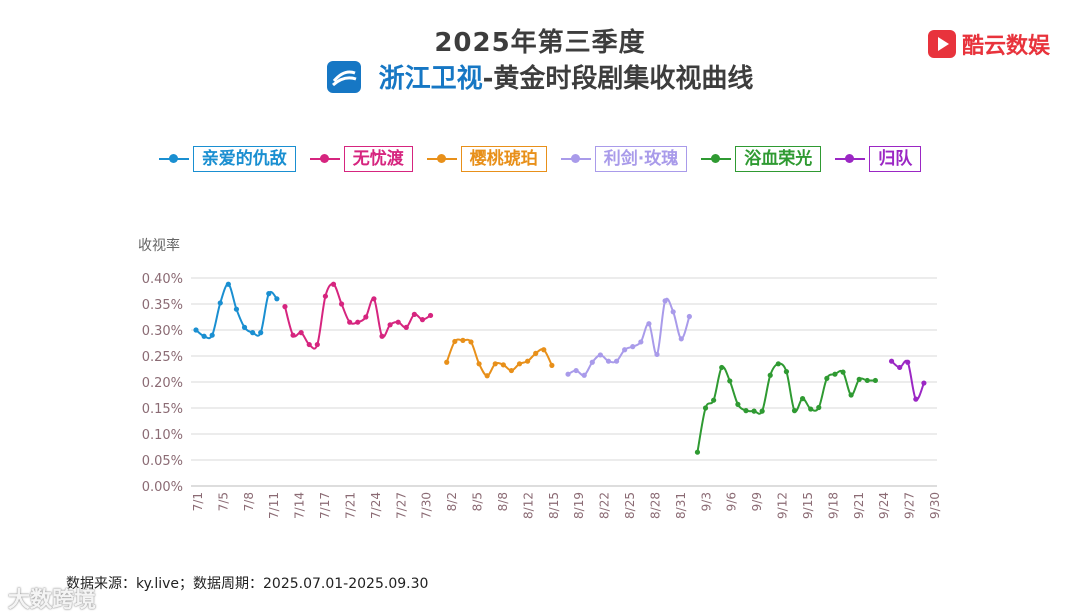 Image resolution: width=1080 pixels, height=616 pixels. Describe the element at coordinates (503, 159) in the screenshot. I see `legend-label: 樱桃琥珀` at that location.